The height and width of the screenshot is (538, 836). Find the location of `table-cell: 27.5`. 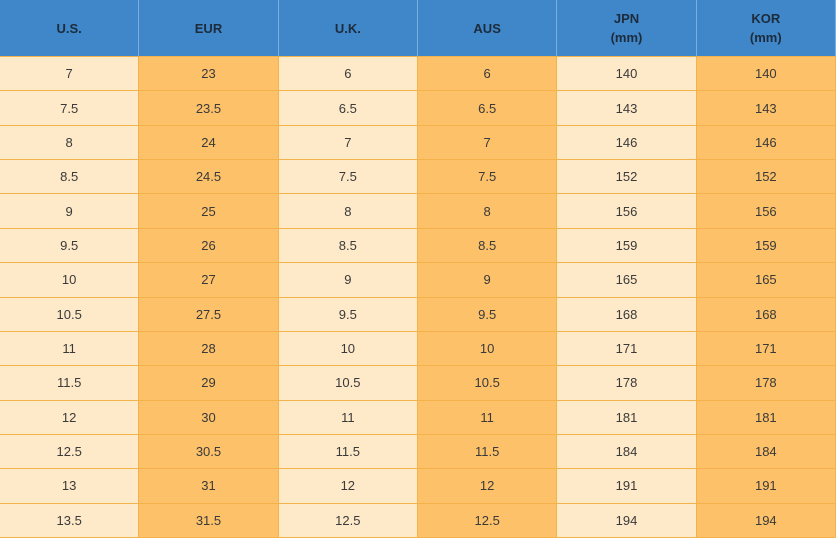

table-cell: 27.5 is located at coordinates (209, 314).